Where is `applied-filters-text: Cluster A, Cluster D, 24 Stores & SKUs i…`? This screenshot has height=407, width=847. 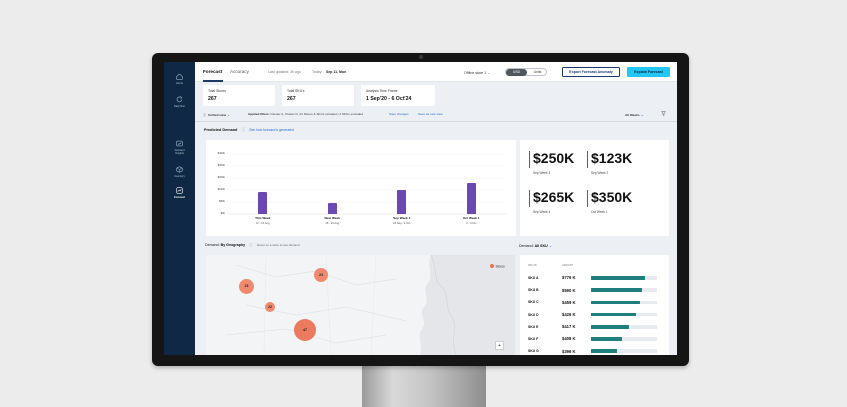 applied-filters-text: Cluster A, Cluster D, 24 Stores & SKUs i… is located at coordinates (317, 114).